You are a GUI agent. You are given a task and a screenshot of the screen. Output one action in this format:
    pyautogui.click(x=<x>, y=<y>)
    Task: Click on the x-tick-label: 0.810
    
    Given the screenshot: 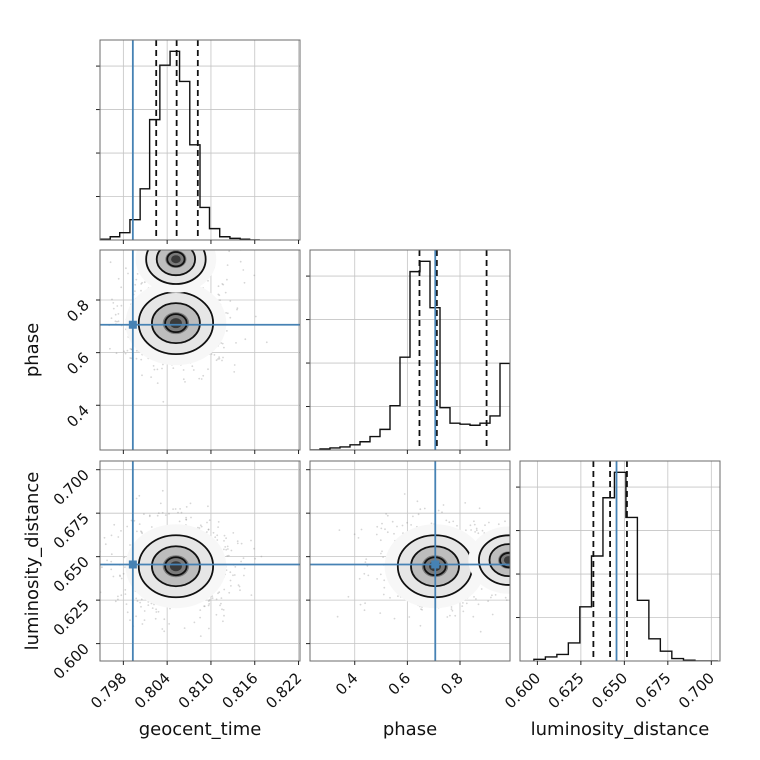 What is the action you would take?
    pyautogui.click(x=196, y=690)
    